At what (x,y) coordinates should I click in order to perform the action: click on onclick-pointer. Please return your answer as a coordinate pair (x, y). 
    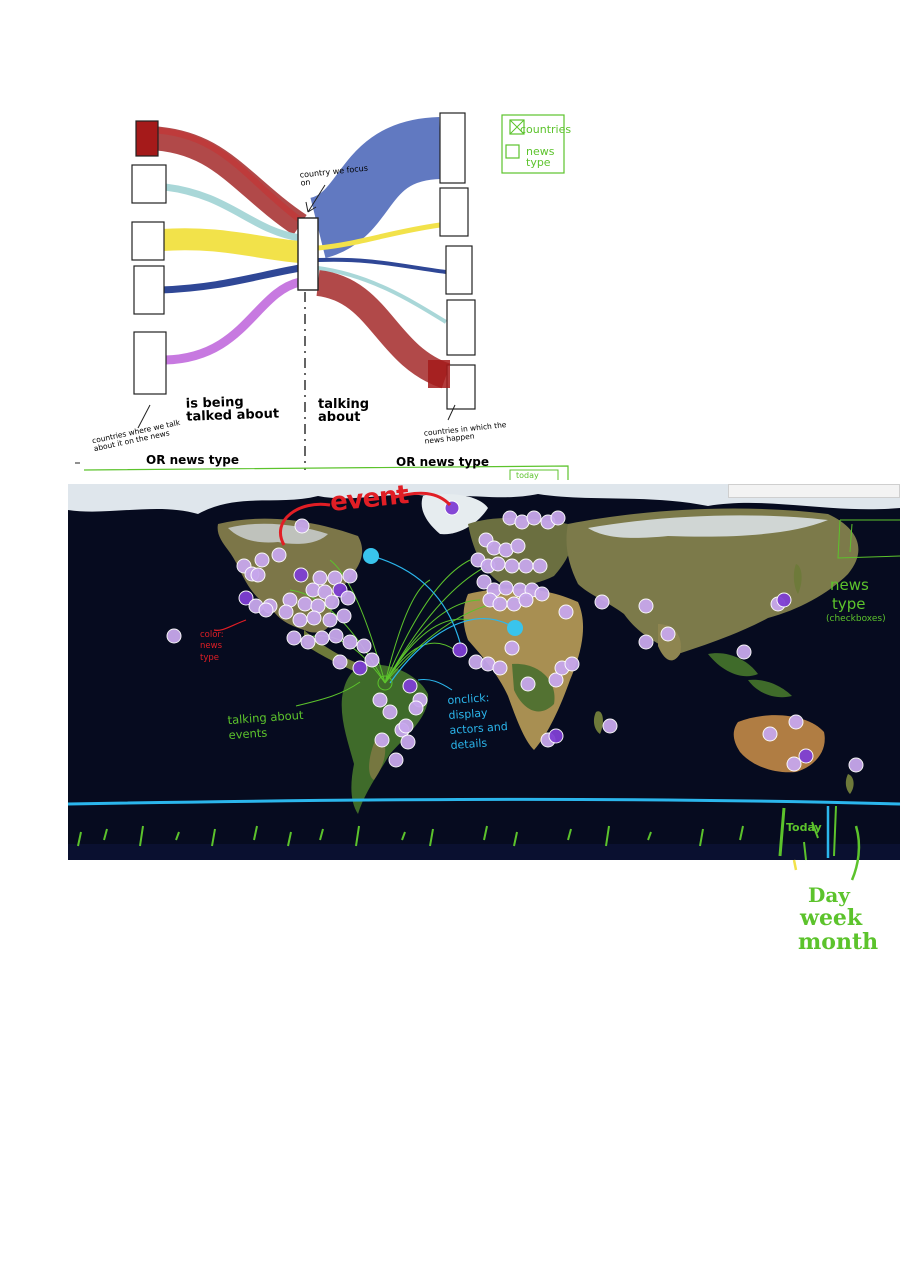
    Looking at the image, I should click on (435, 685).